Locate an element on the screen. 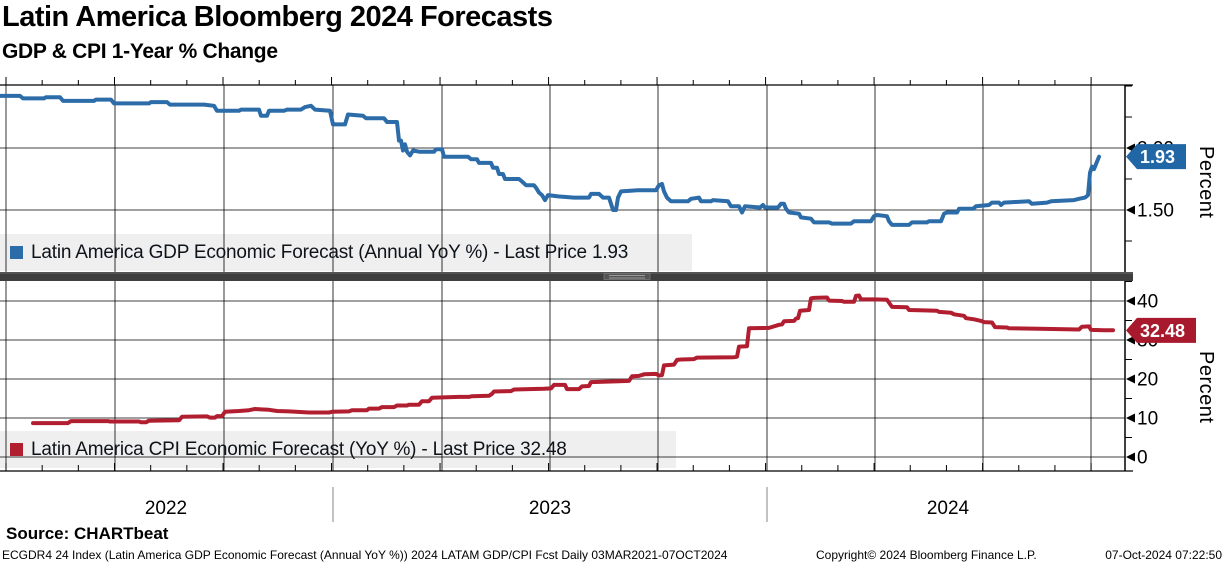  y-tick-label: 10 is located at coordinates (1147, 419).